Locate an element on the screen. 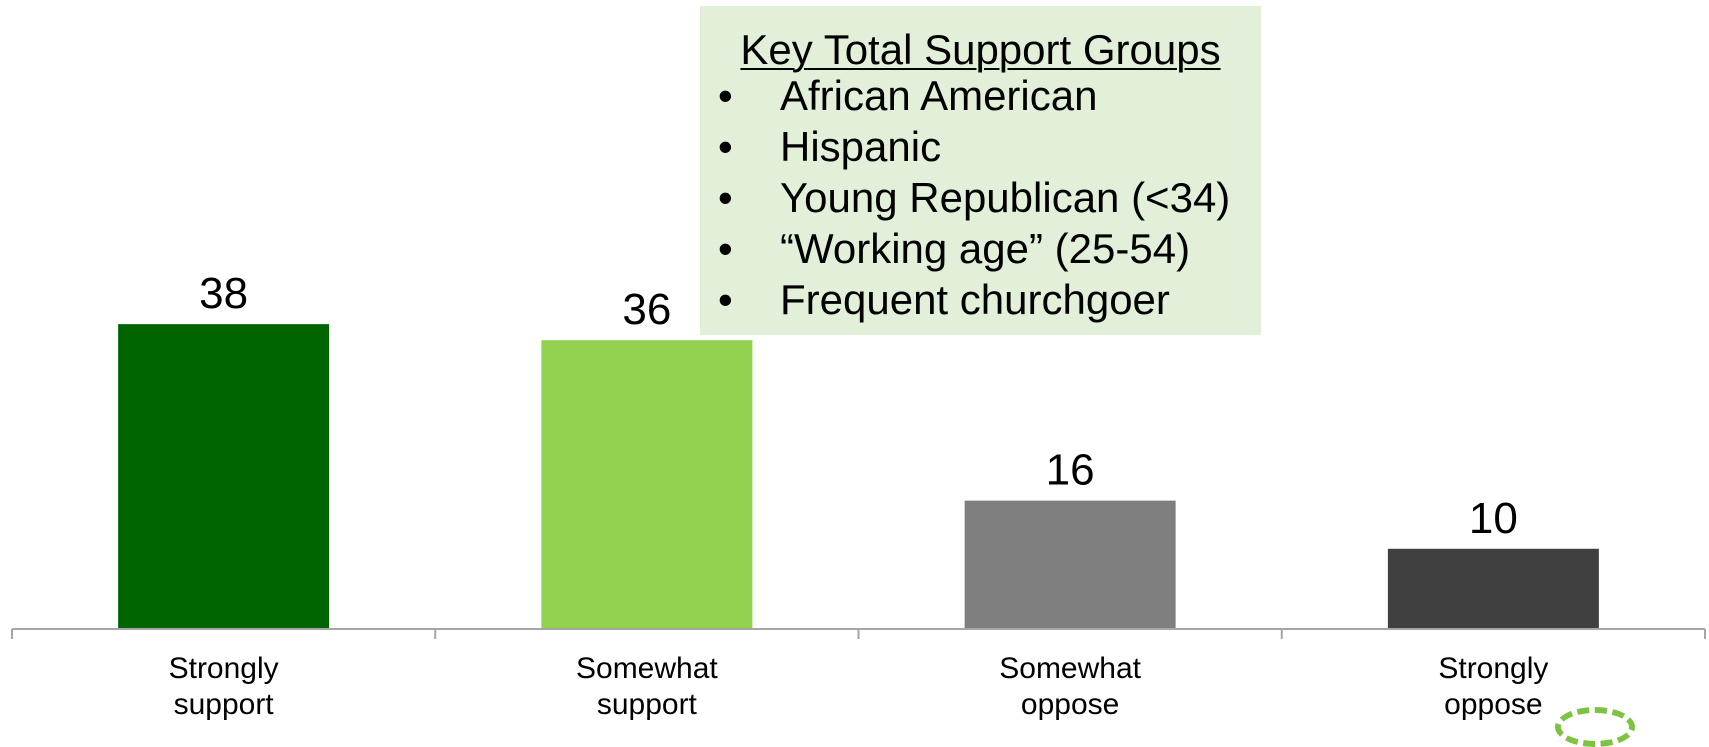 The width and height of the screenshot is (1709, 747). data-label: 16 is located at coordinates (1070, 470).